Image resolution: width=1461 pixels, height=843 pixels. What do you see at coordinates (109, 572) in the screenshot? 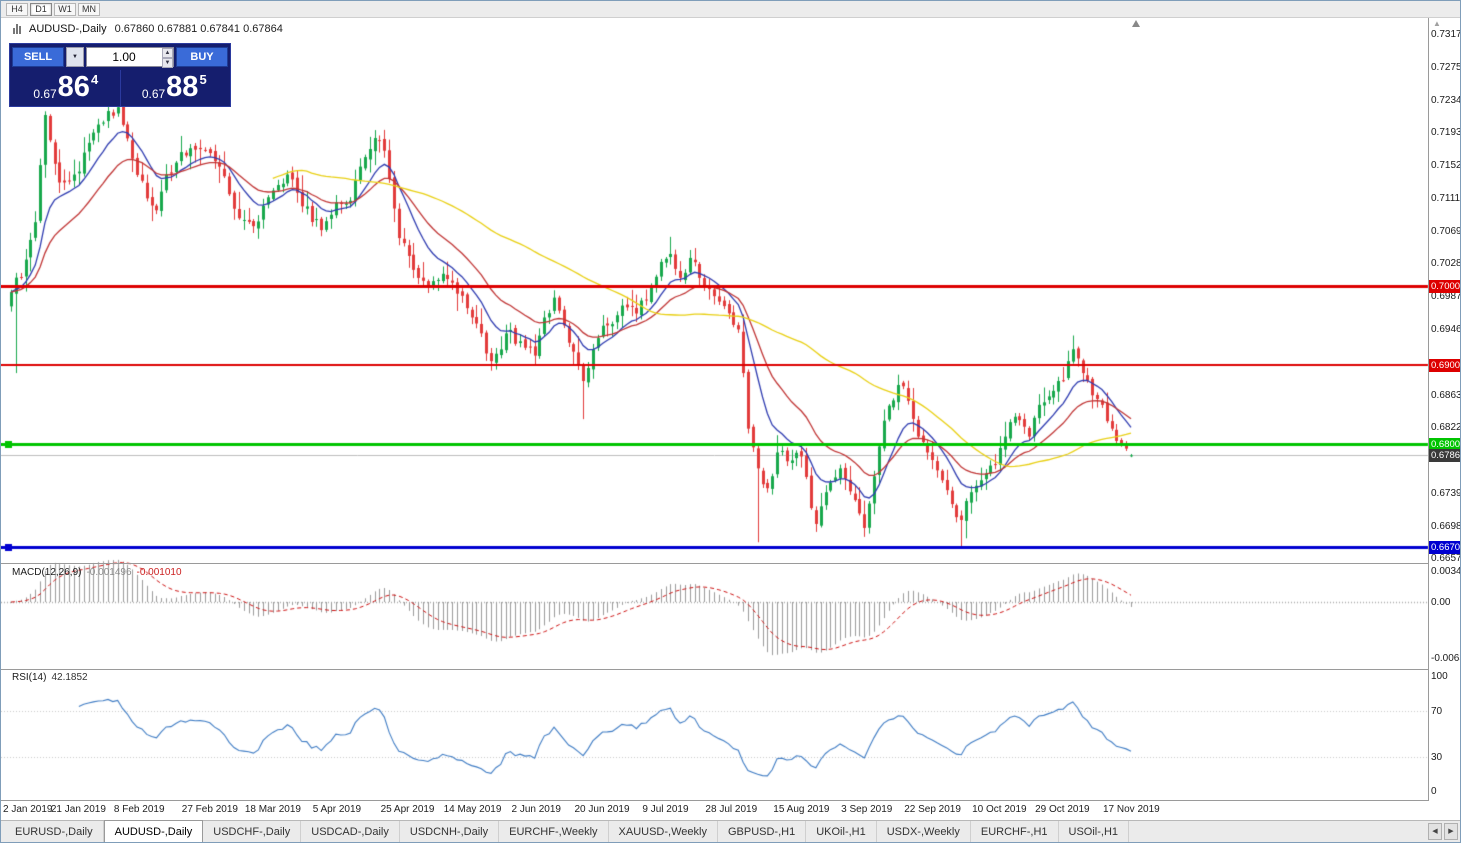
I see `macd-main-value: -0.001496` at bounding box center [109, 572].